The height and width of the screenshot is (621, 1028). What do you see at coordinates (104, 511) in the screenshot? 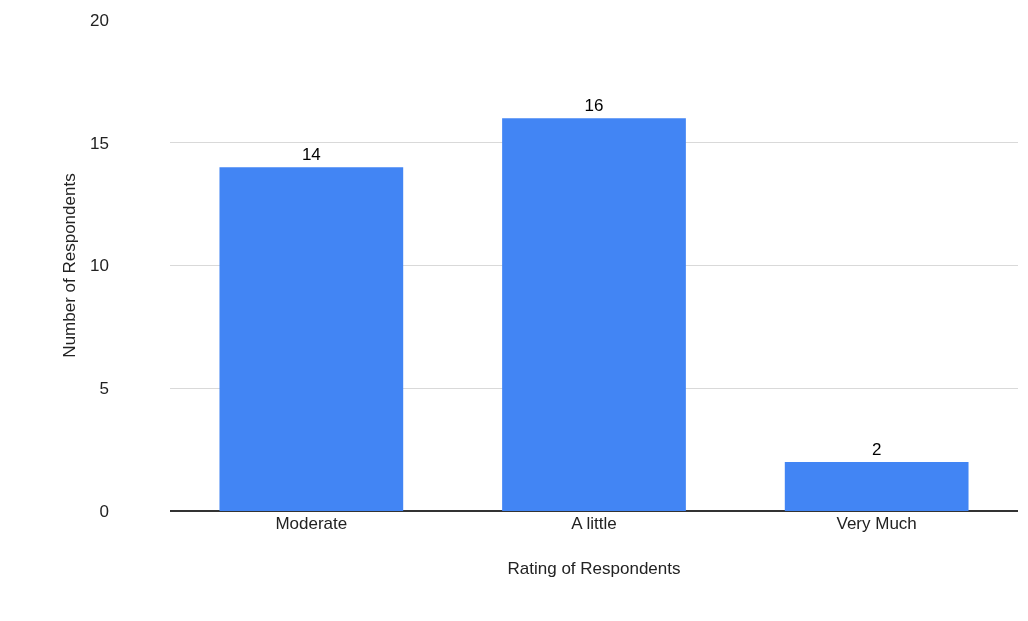
I see `y-tick-label: 0` at bounding box center [104, 511].